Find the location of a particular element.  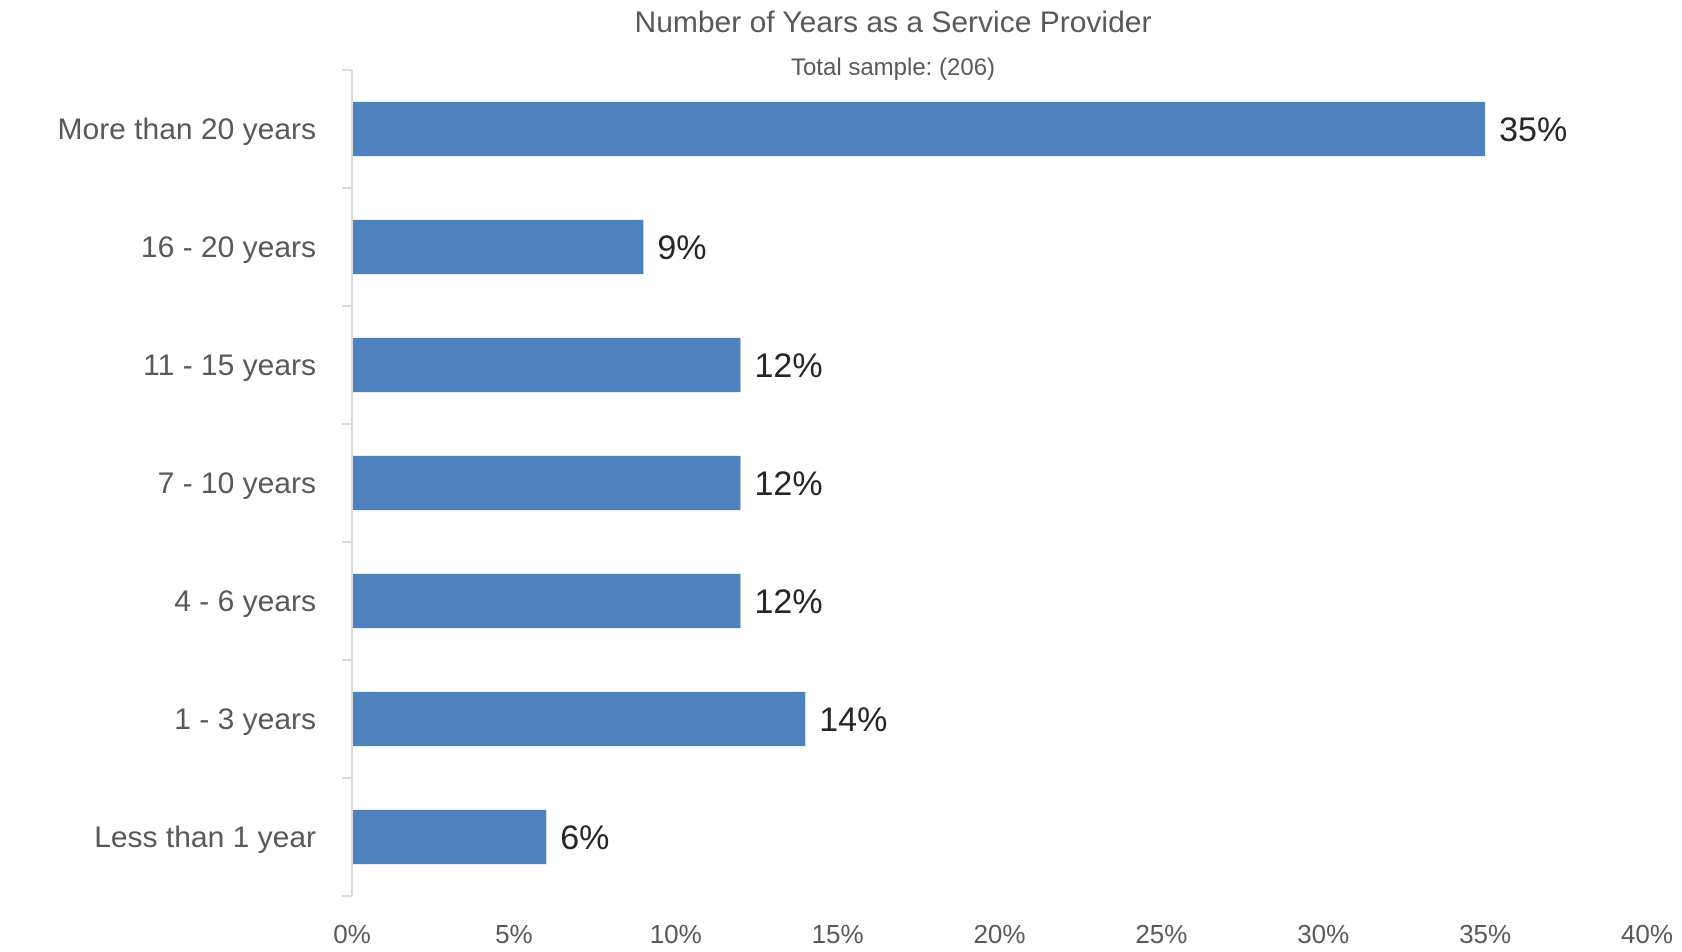

category-label: 7 - 10 years is located at coordinates (237, 483).